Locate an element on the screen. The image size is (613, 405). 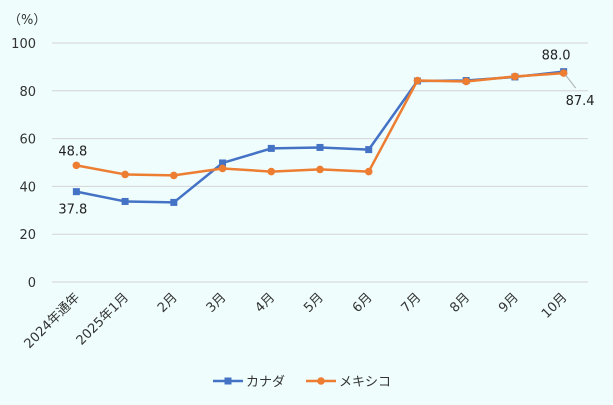
x-tick-label: 10月 is located at coordinates (554, 305).